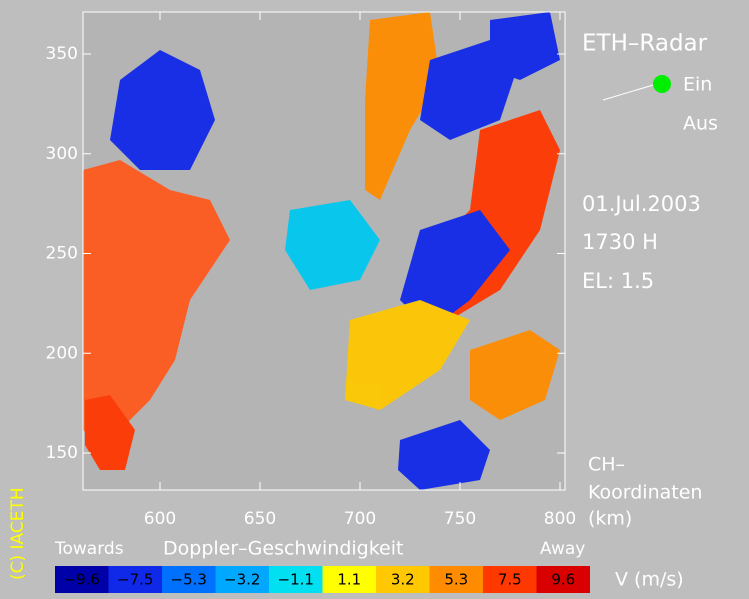 This screenshot has height=599, width=749. Describe the element at coordinates (460, 519) in the screenshot. I see `x-tick-label: 750` at that location.